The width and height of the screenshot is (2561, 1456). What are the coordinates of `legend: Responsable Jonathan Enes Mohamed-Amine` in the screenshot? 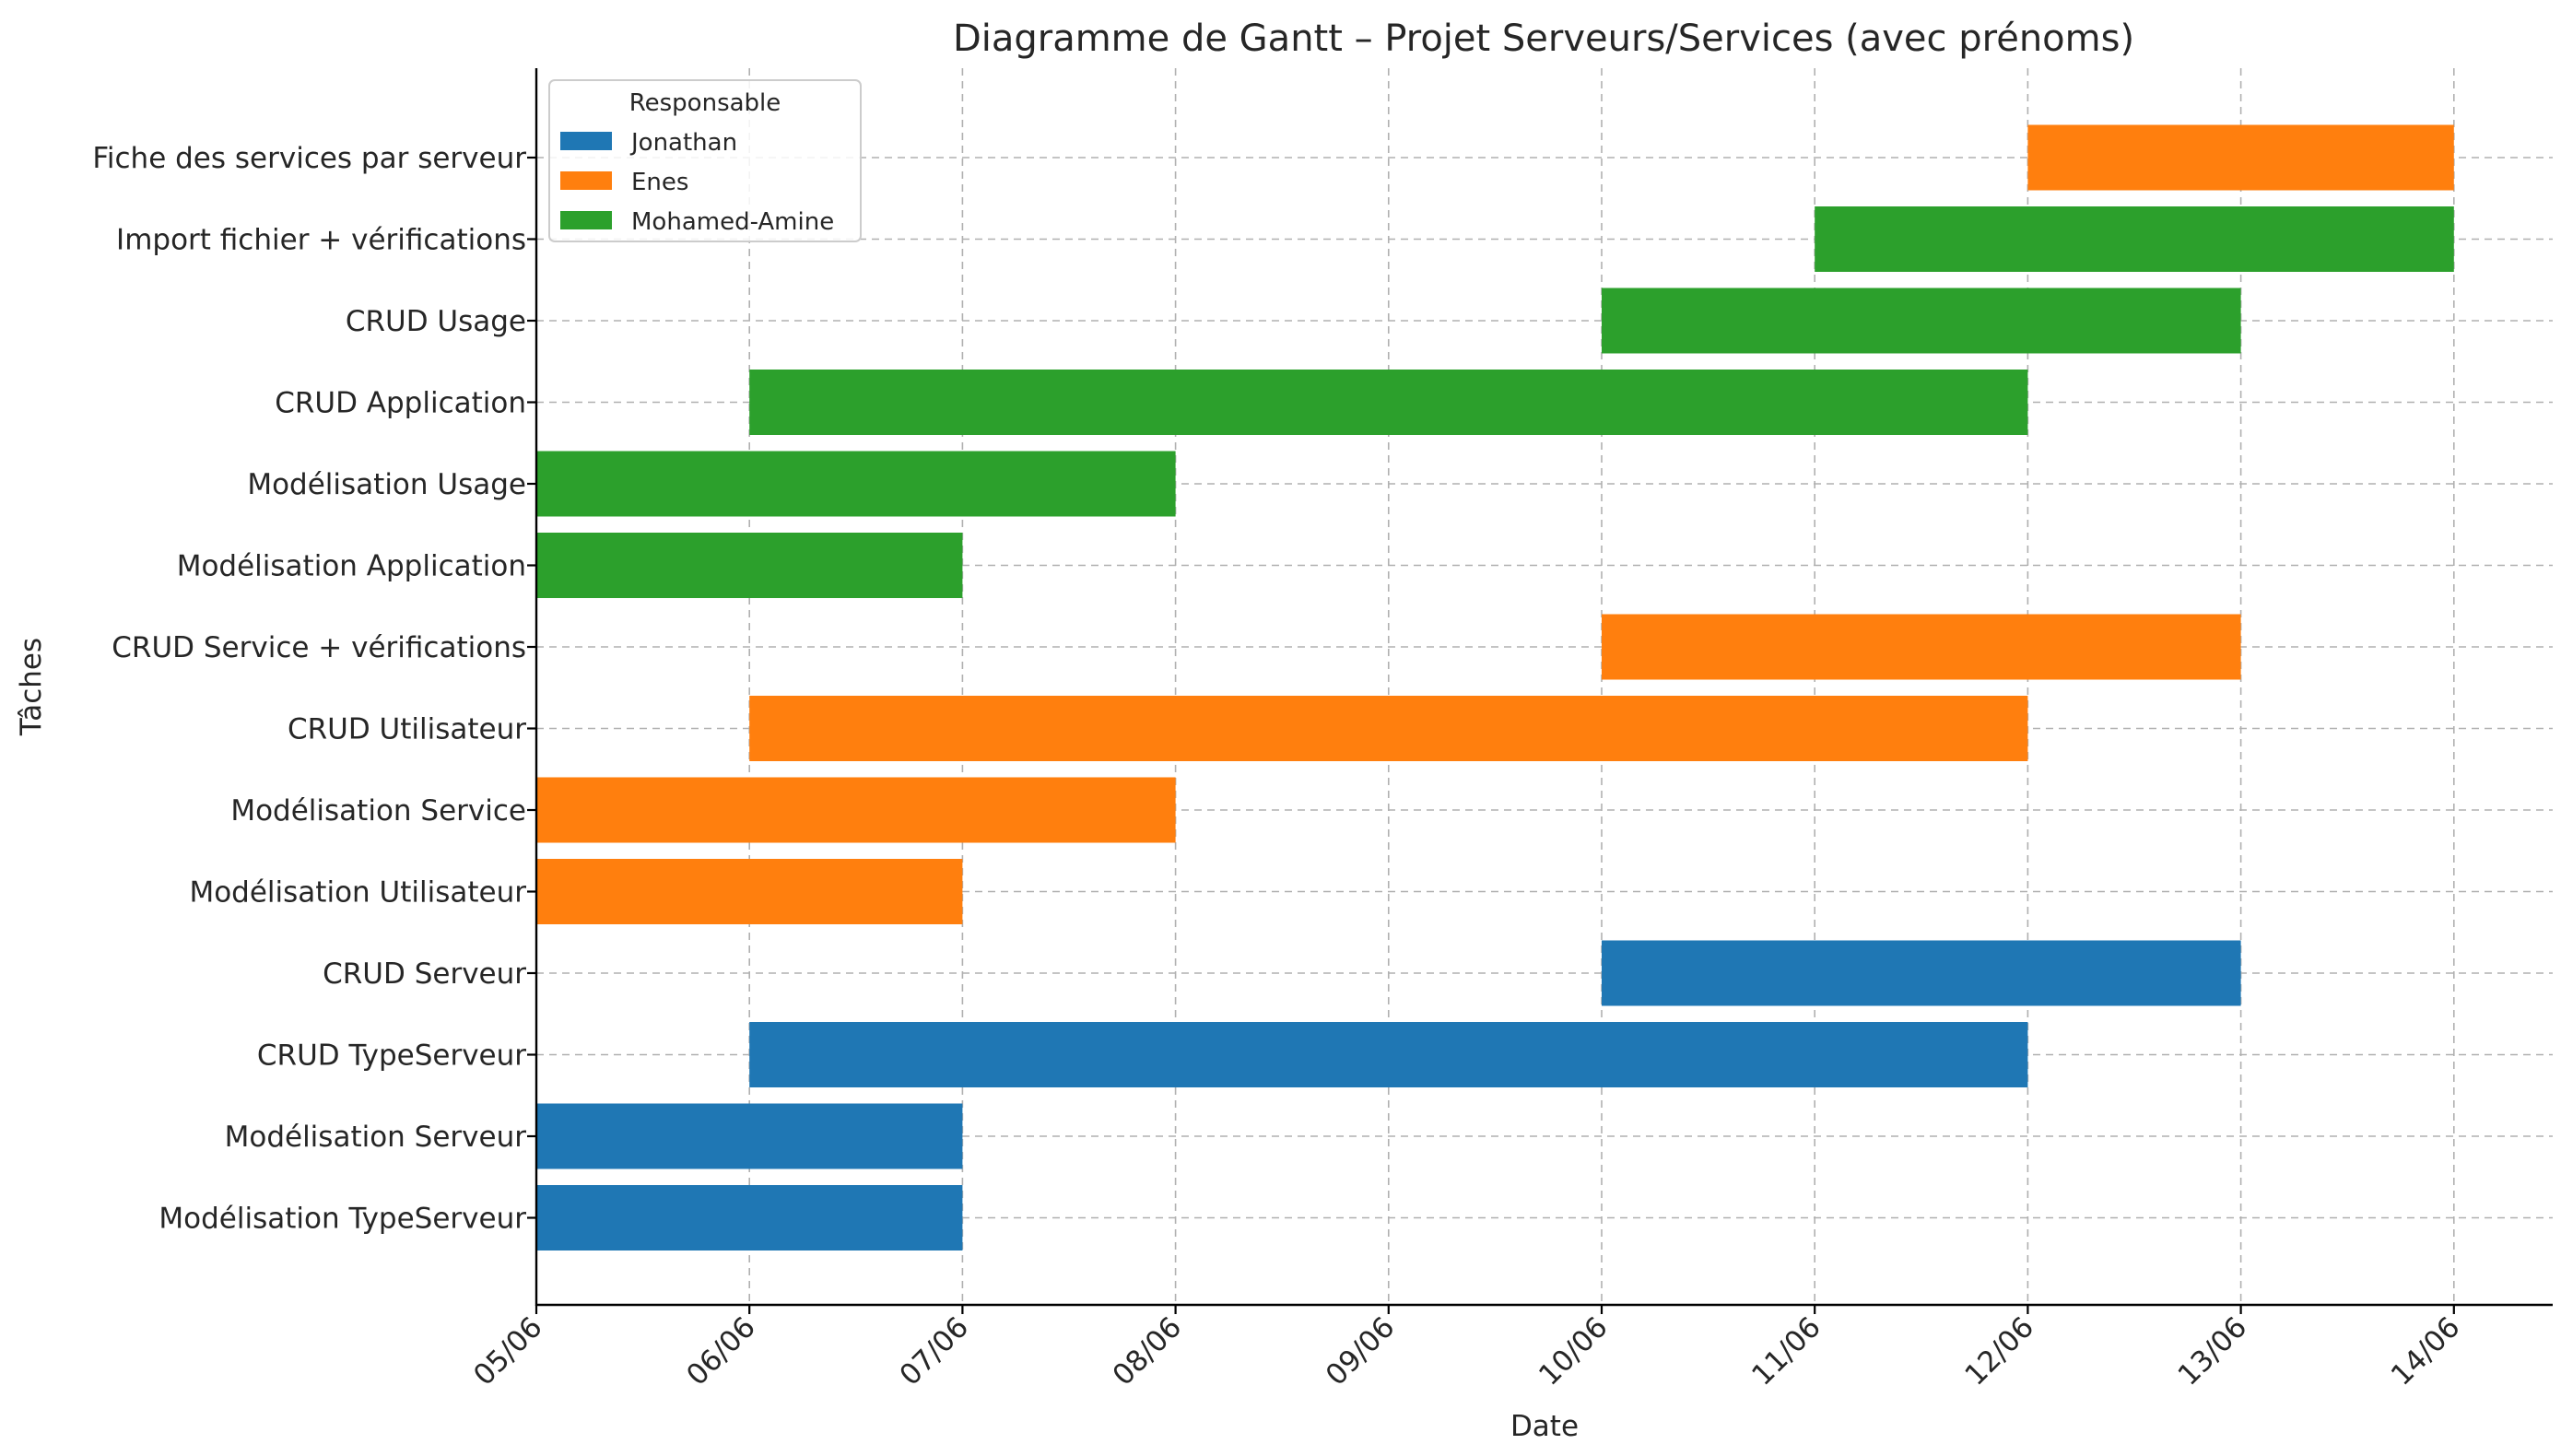 It's located at (705, 160).